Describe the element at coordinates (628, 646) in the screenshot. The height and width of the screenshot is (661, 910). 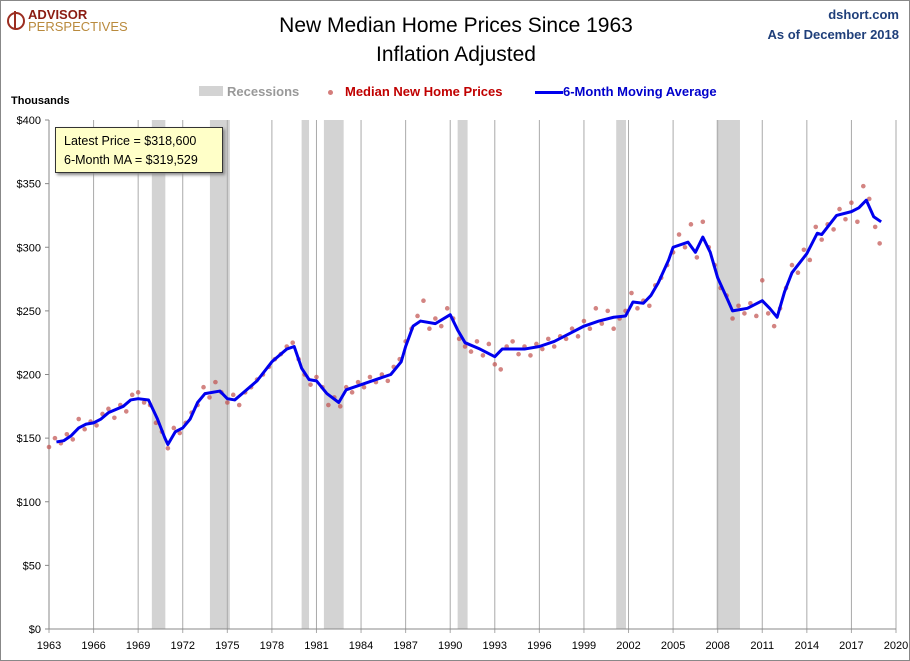
I see `x-tick-label: 2002` at that location.